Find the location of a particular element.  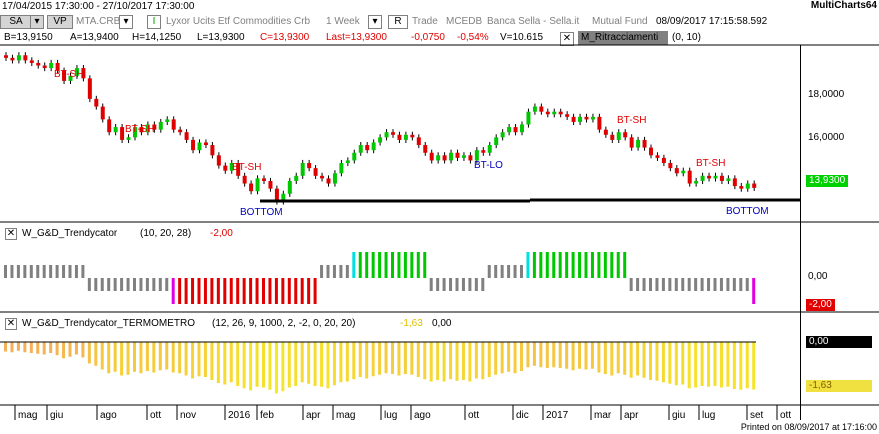

close-indicator1-icon: ✕ is located at coordinates (11, 234).